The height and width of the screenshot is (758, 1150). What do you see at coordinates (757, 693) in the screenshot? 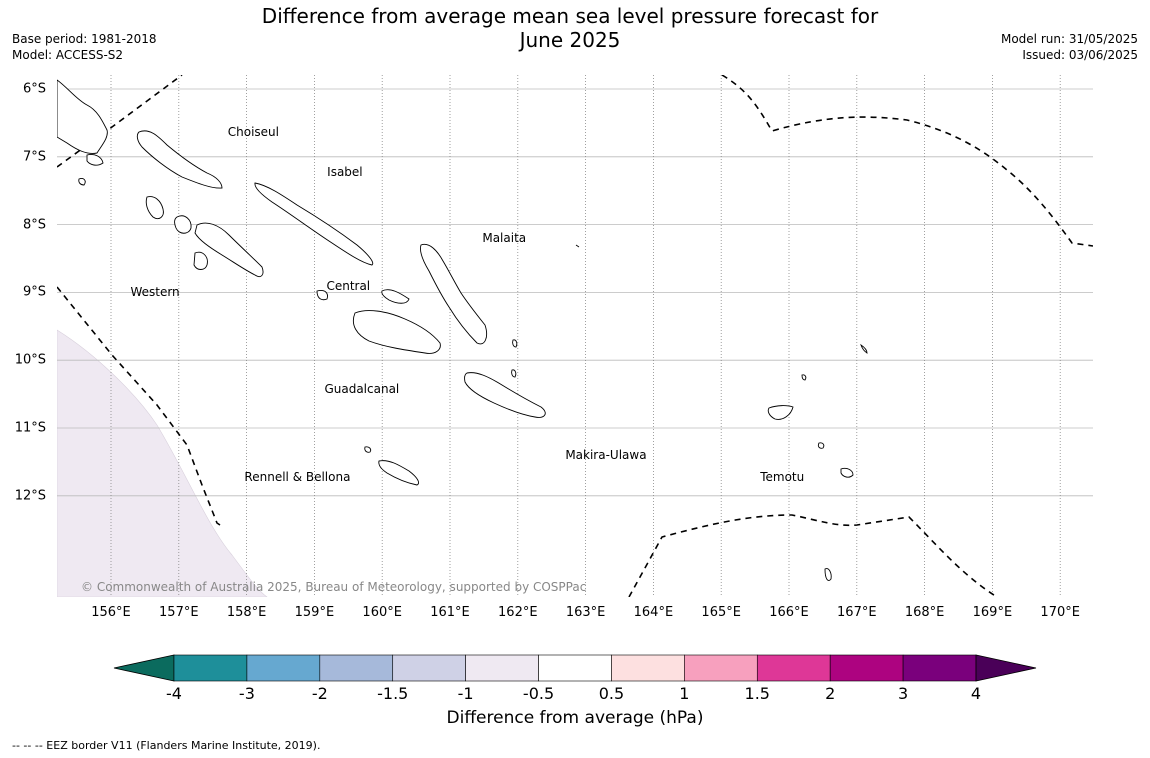
I see `colorbar-tick-label: 1.5` at bounding box center [757, 693].